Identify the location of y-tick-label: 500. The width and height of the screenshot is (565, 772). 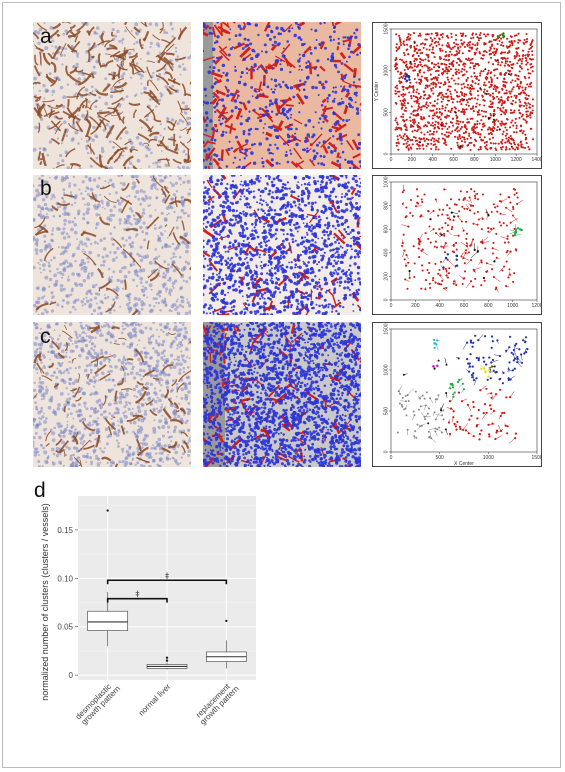
(387, 112).